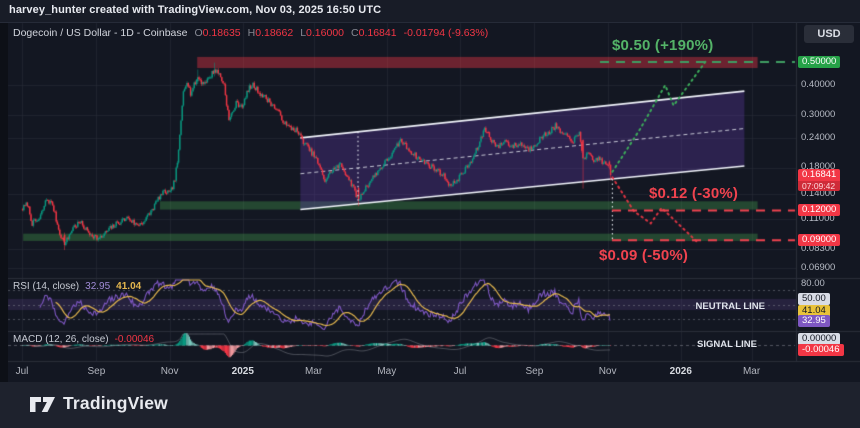  Describe the element at coordinates (274, 33) in the screenshot. I see `high-value: 0.18662` at that location.